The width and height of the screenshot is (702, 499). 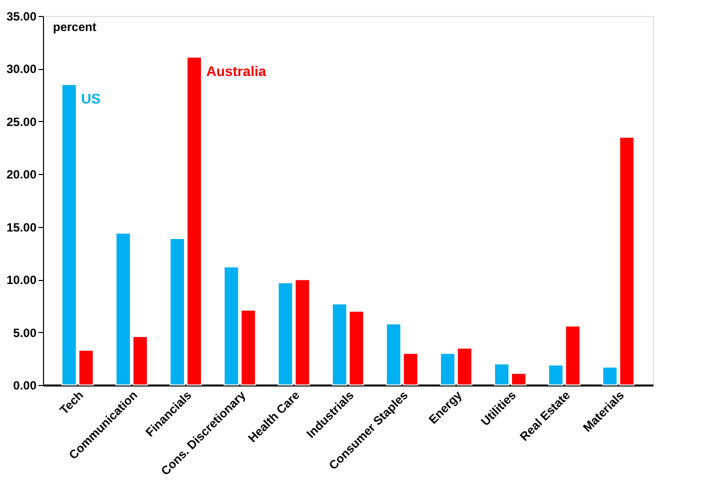 What do you see at coordinates (25, 333) in the screenshot?
I see `y-tick-label: 5.00` at bounding box center [25, 333].